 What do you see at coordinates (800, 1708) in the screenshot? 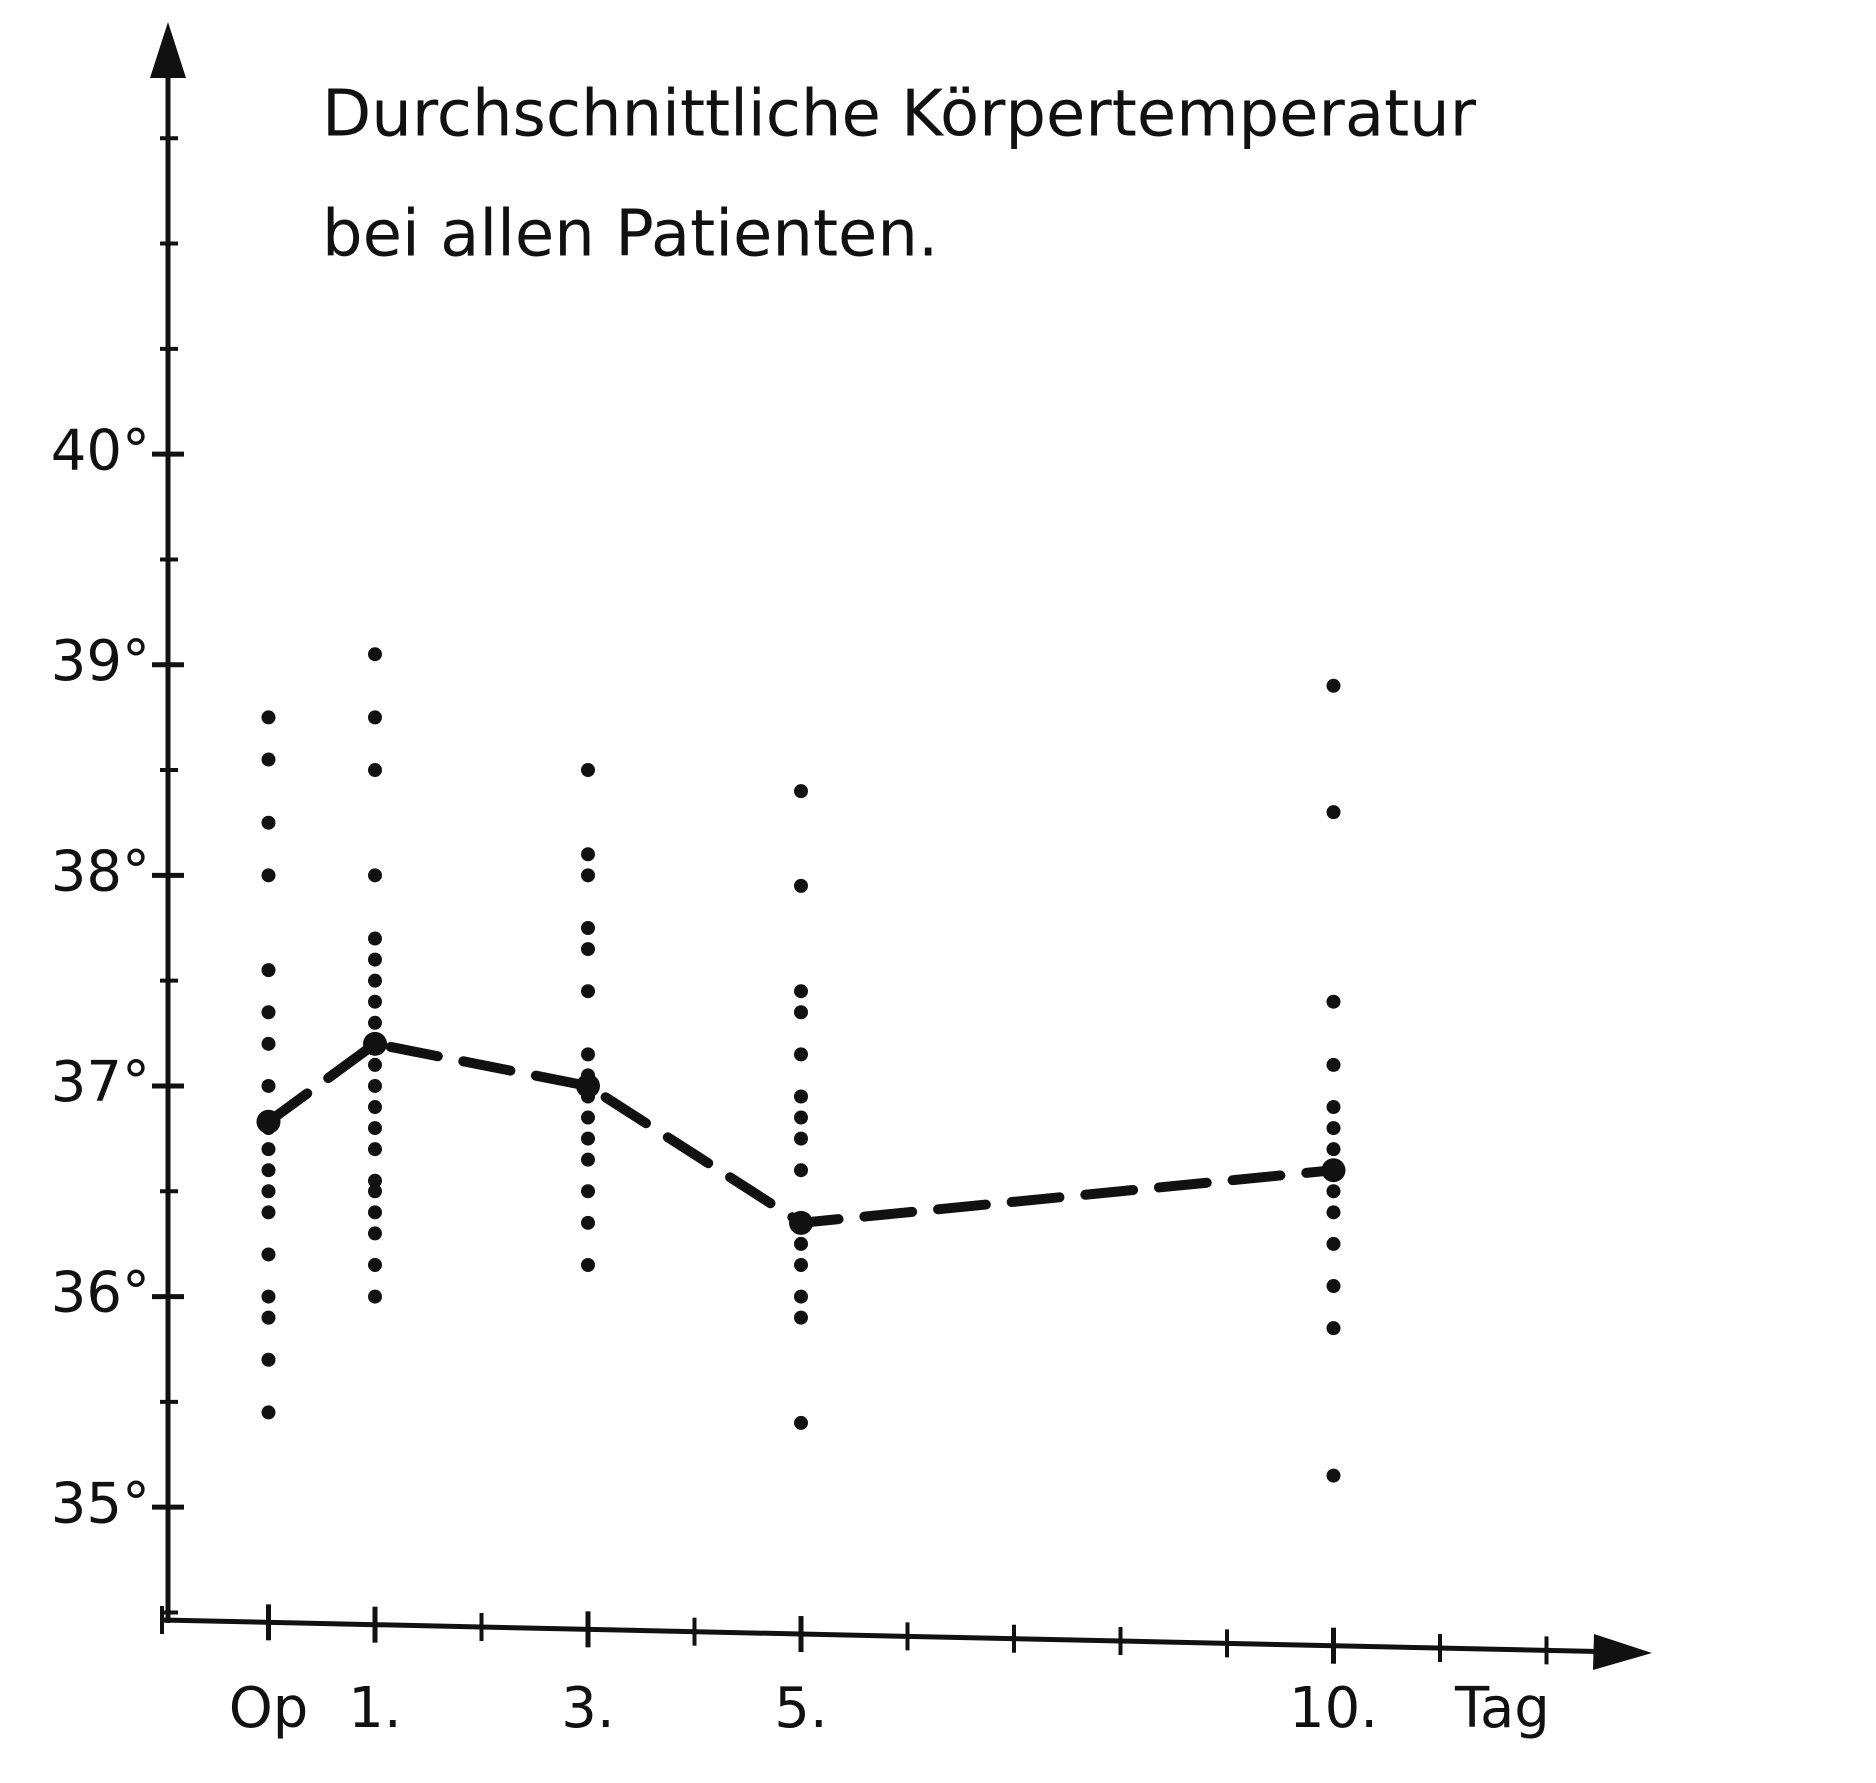
I see `x-tick-label: 5.` at bounding box center [800, 1708].